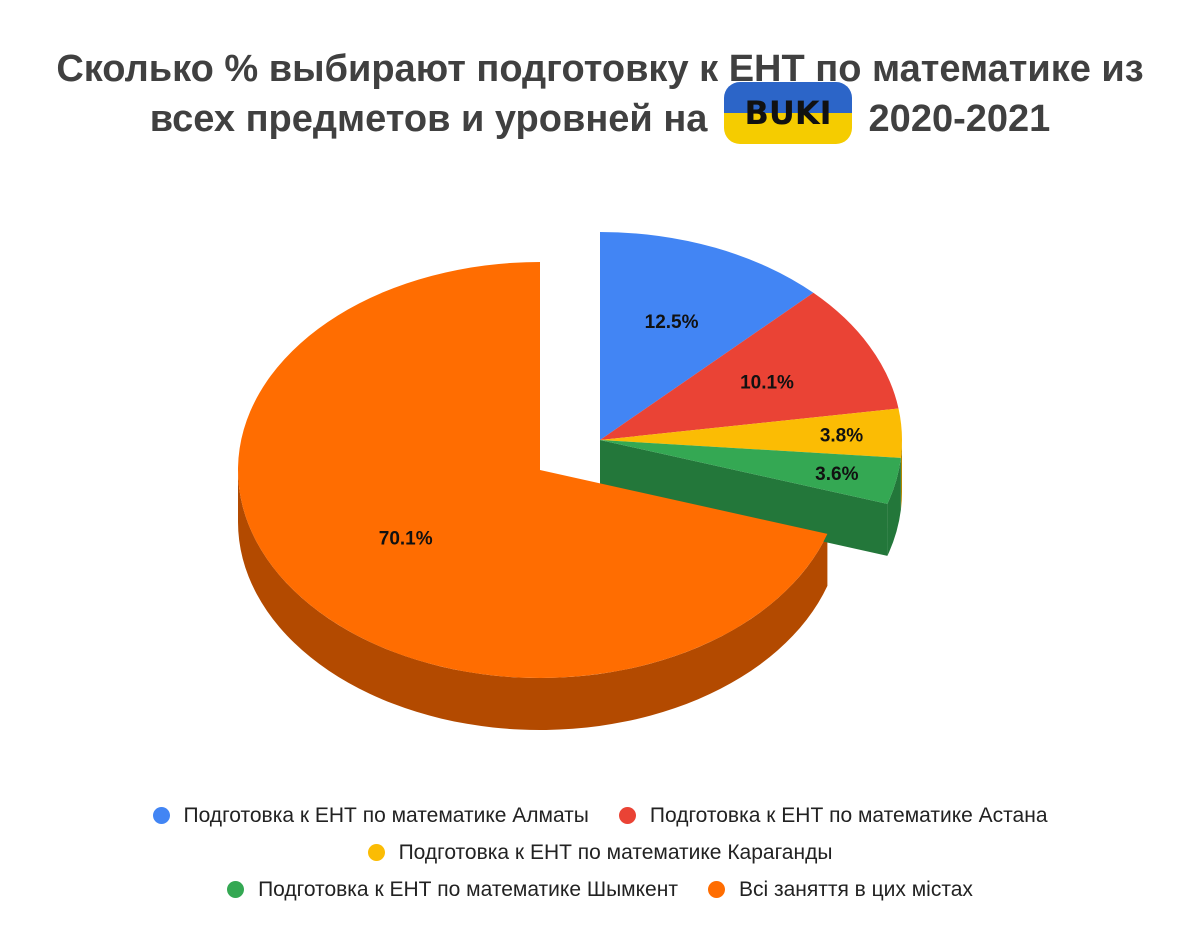 This screenshot has height=951, width=1200. What do you see at coordinates (386, 815) in the screenshot?
I see `legend-label-almaty: Подготовка к ЕНТ по математике Алматы` at bounding box center [386, 815].